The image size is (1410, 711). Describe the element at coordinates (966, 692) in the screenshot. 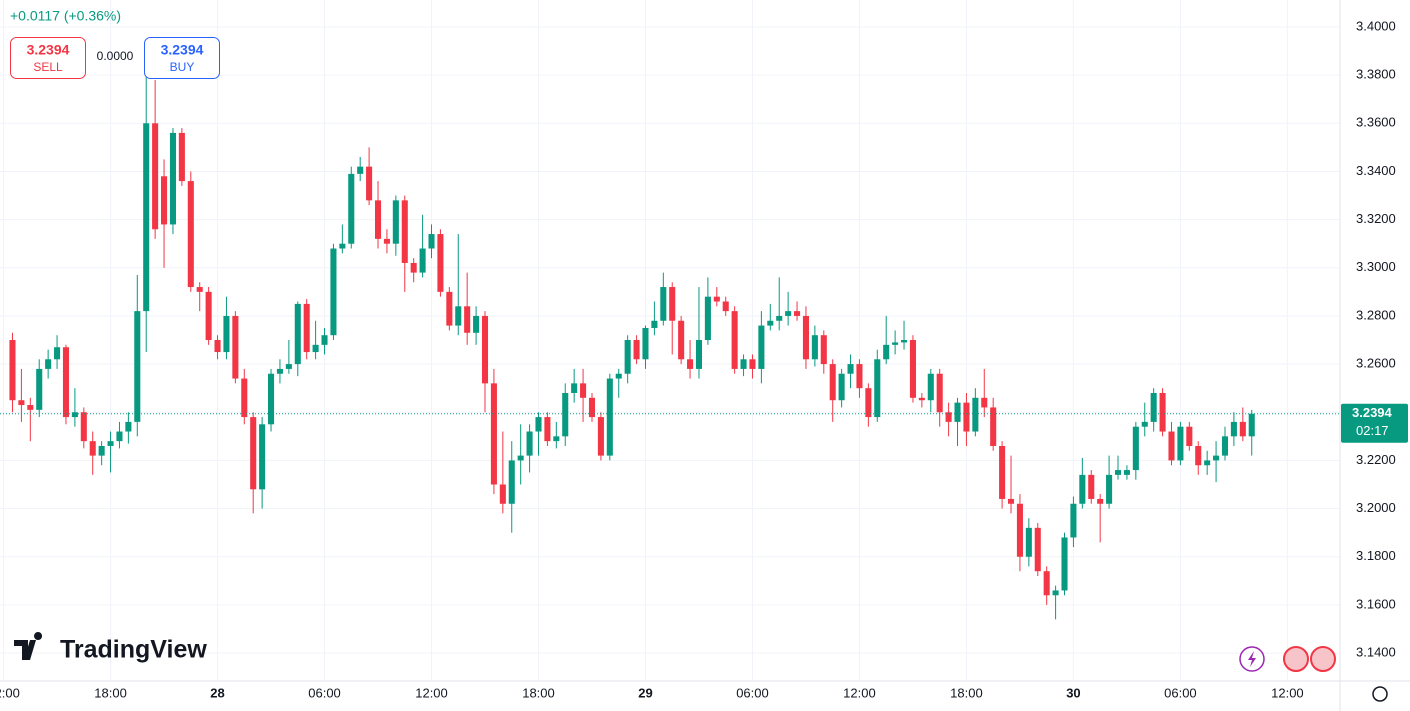

I see `x-tick-label: 18:00` at that location.